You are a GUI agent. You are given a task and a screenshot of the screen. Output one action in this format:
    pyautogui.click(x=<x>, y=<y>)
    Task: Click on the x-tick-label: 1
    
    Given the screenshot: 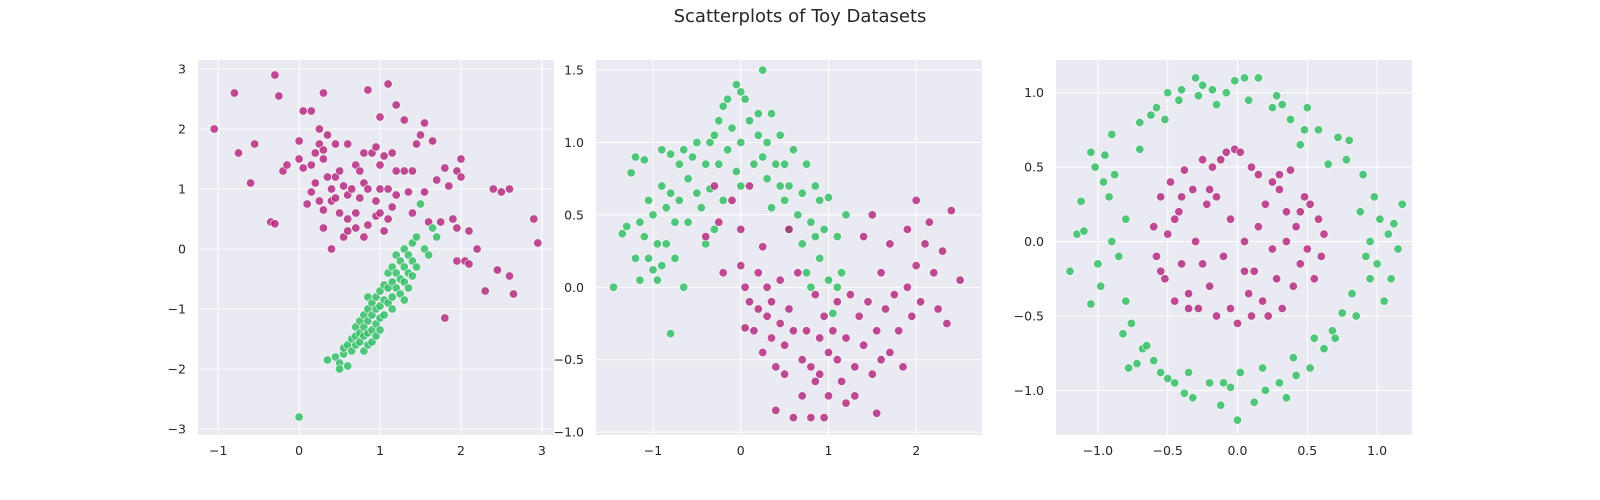 What is the action you would take?
    pyautogui.click(x=380, y=450)
    